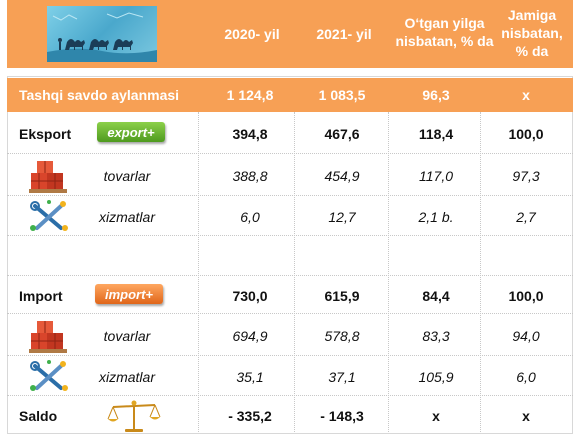  Describe the element at coordinates (342, 175) in the screenshot. I see `value-2021: 454,9` at that location.